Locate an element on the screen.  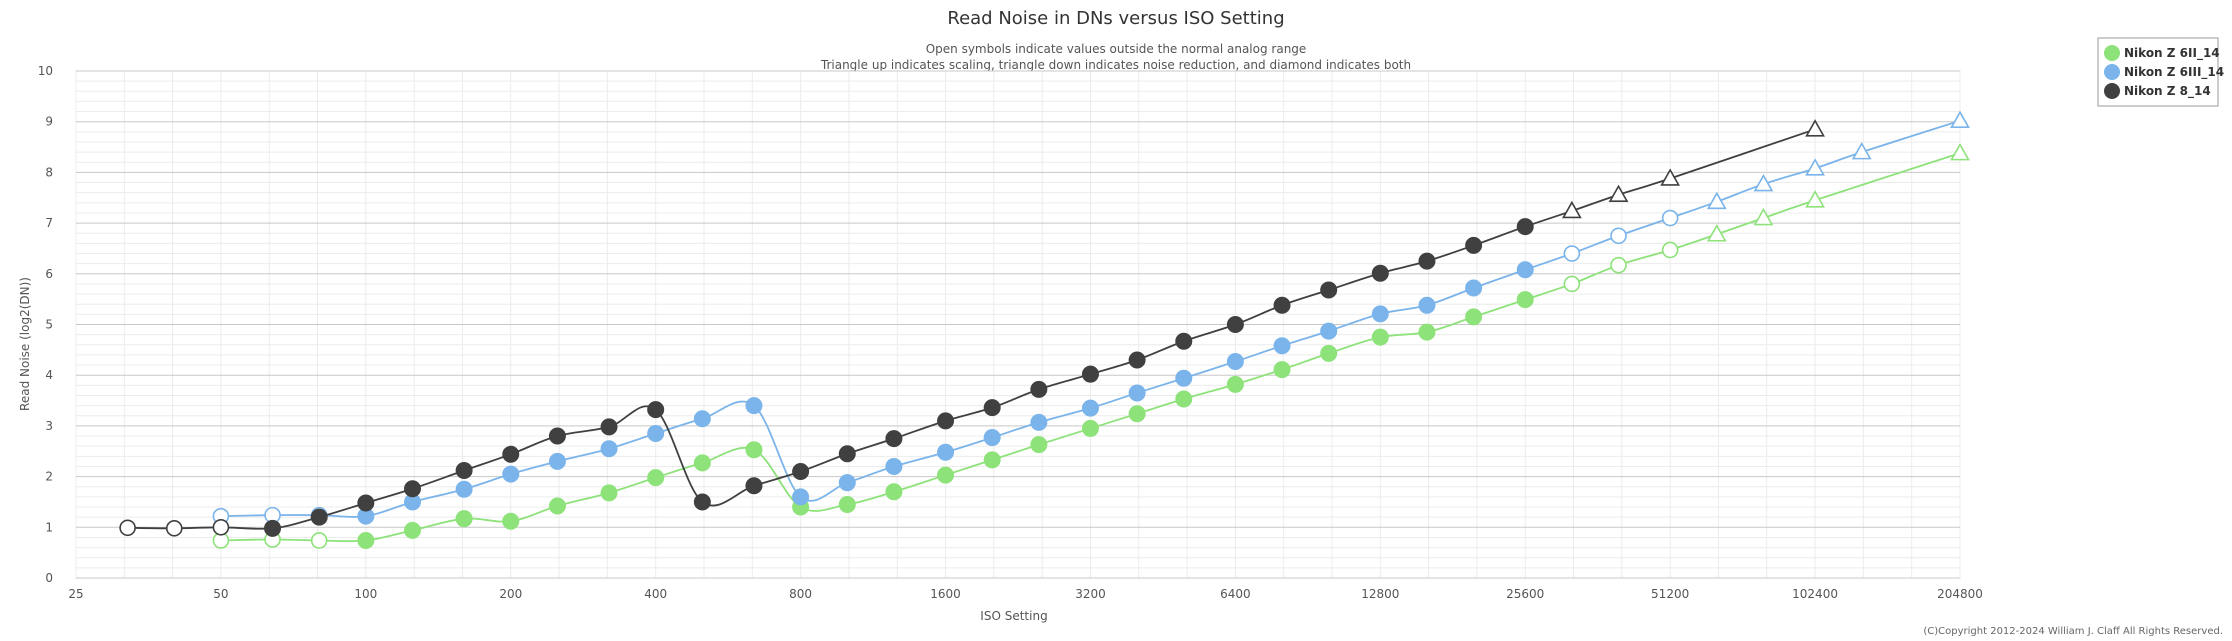
legend-item-2: Nikon Z 8_14 is located at coordinates (2157, 91).